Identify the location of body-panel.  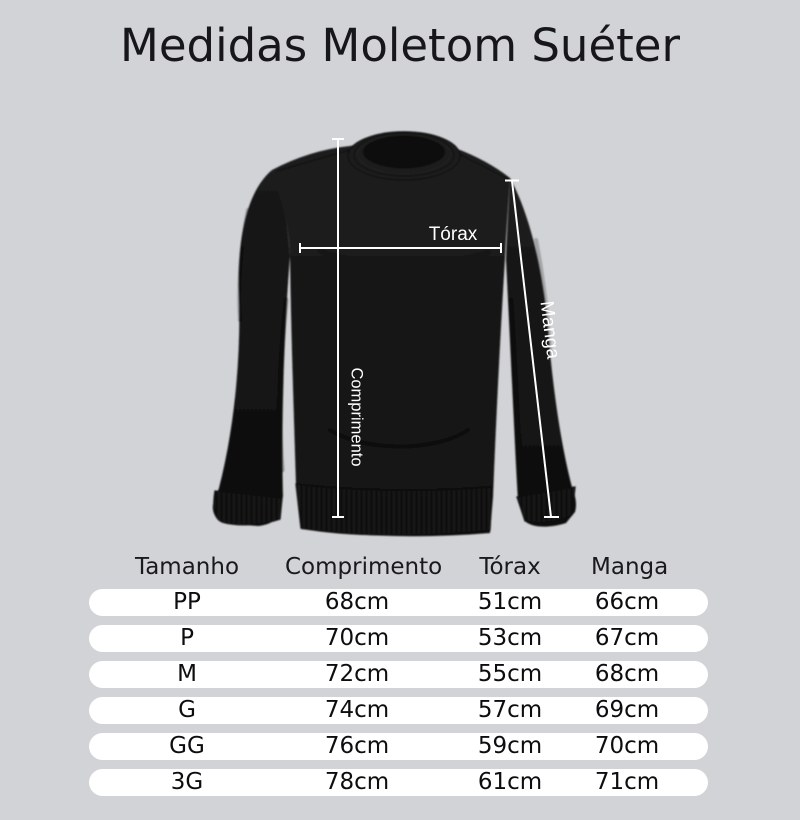
(391, 339).